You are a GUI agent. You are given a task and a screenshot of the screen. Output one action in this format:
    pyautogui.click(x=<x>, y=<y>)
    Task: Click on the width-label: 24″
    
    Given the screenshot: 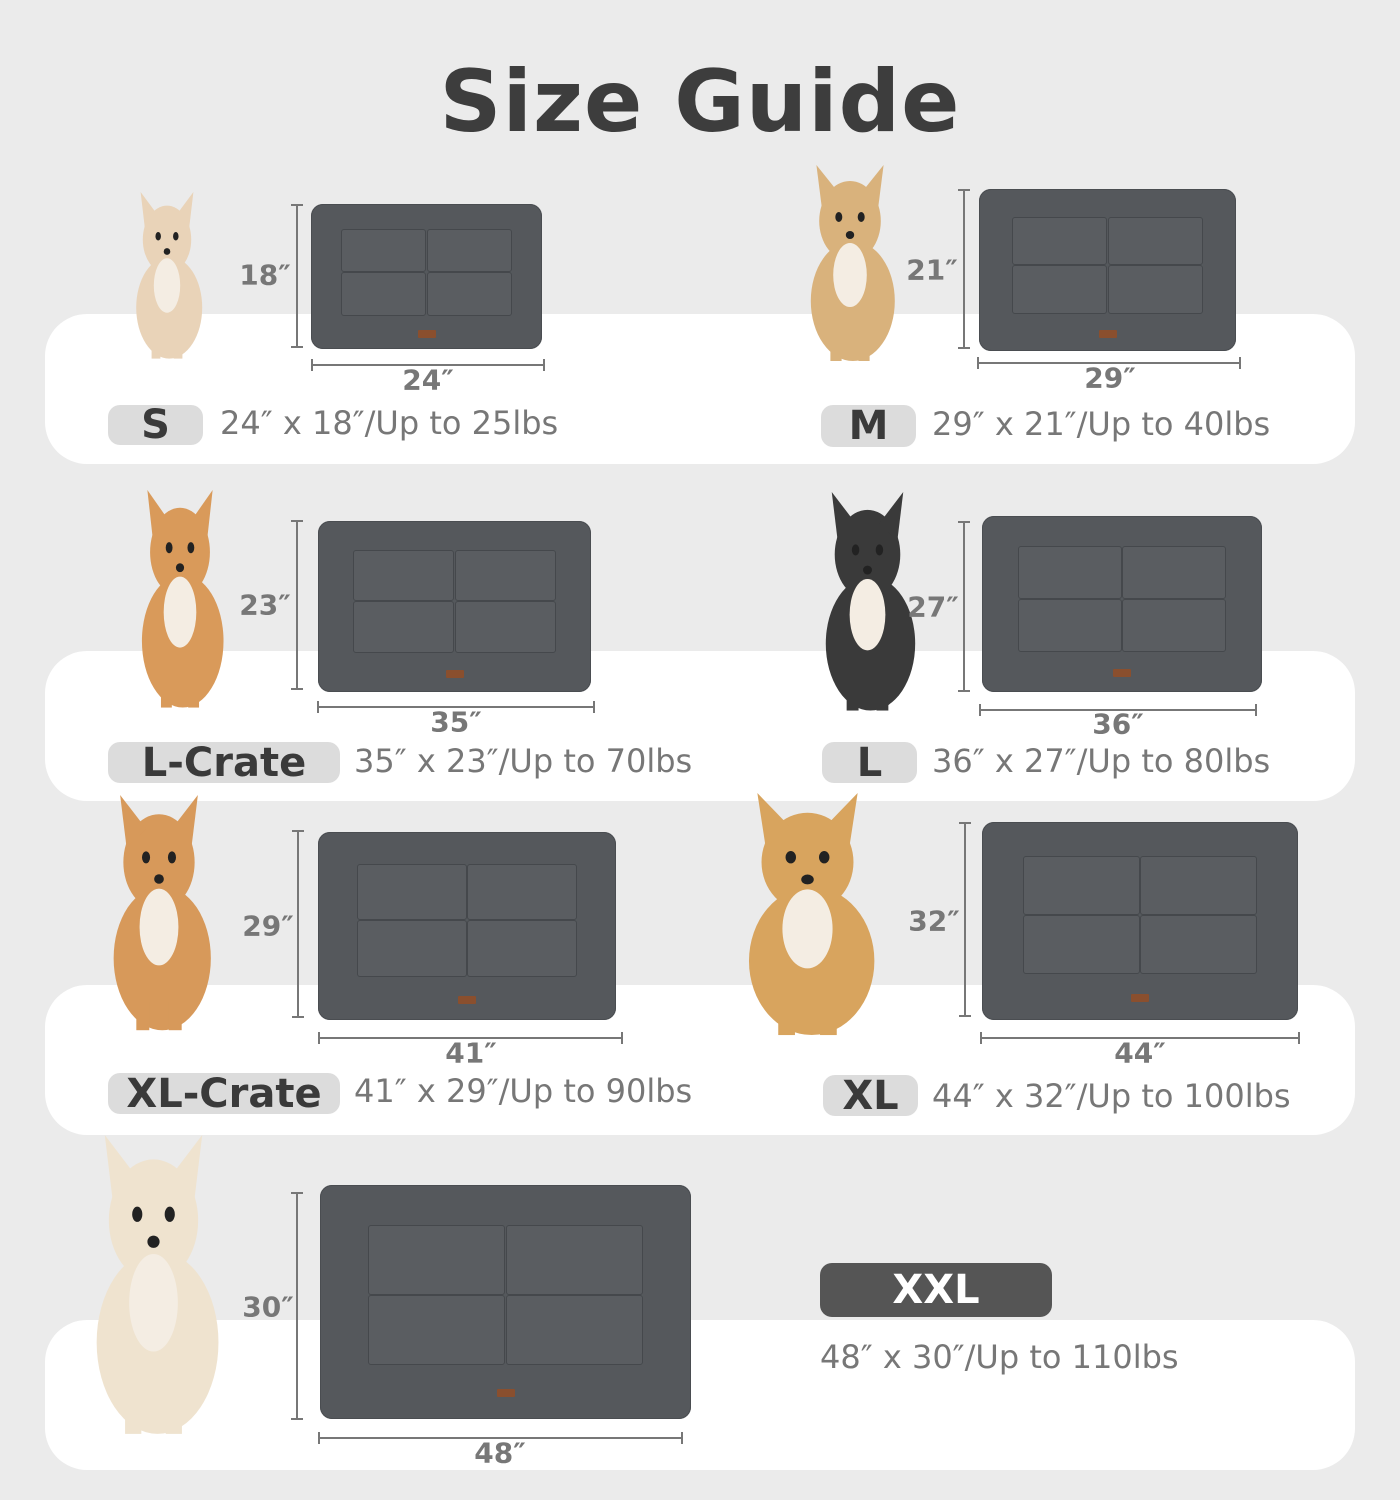 What is the action you would take?
    pyautogui.click(x=428, y=380)
    